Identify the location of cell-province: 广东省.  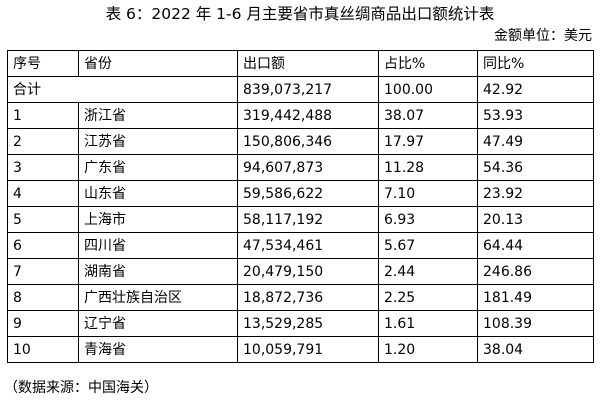
(158, 167).